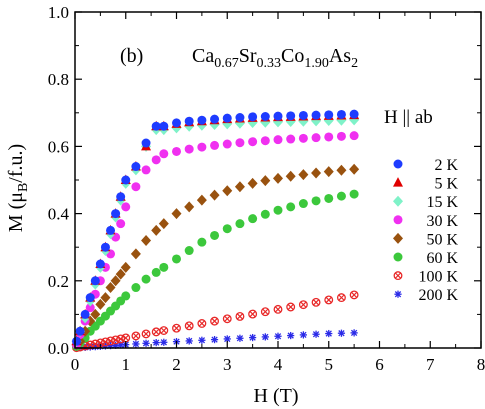 This screenshot has width=485, height=409. I want to click on y-axis-label: M (μB/f.u.), so click(18, 188).